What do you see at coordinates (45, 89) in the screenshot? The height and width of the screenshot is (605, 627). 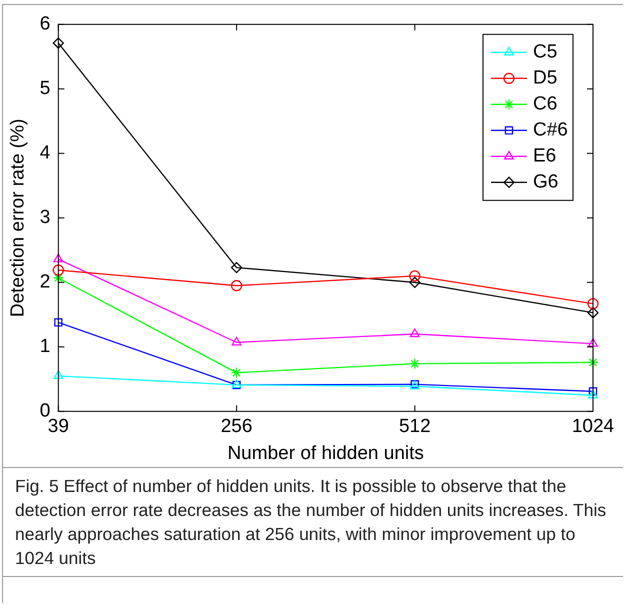 I see `y-tick-label: 5` at bounding box center [45, 89].